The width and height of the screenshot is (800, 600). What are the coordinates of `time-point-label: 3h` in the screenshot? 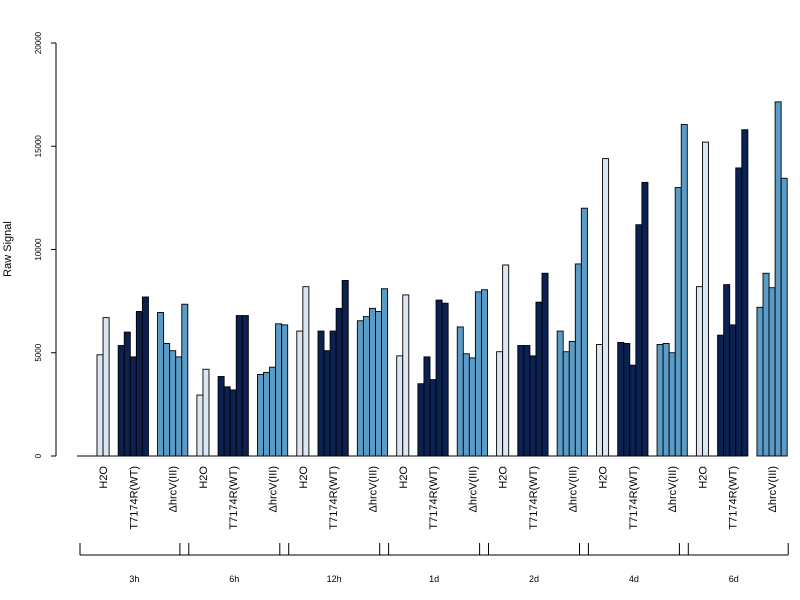 It's located at (134, 579).